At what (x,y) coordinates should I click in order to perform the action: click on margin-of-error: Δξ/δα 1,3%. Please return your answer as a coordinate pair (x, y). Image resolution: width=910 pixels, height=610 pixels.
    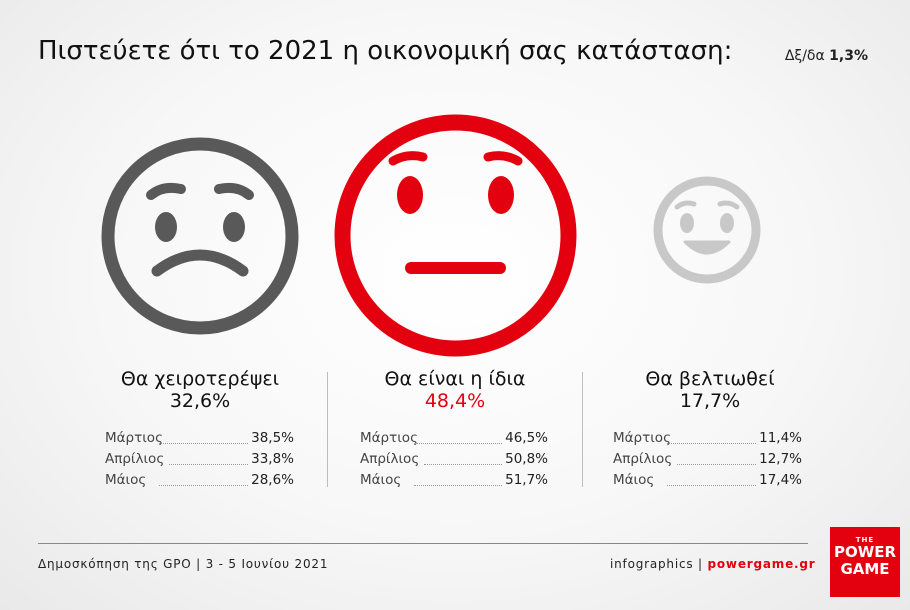
    Looking at the image, I should click on (826, 56).